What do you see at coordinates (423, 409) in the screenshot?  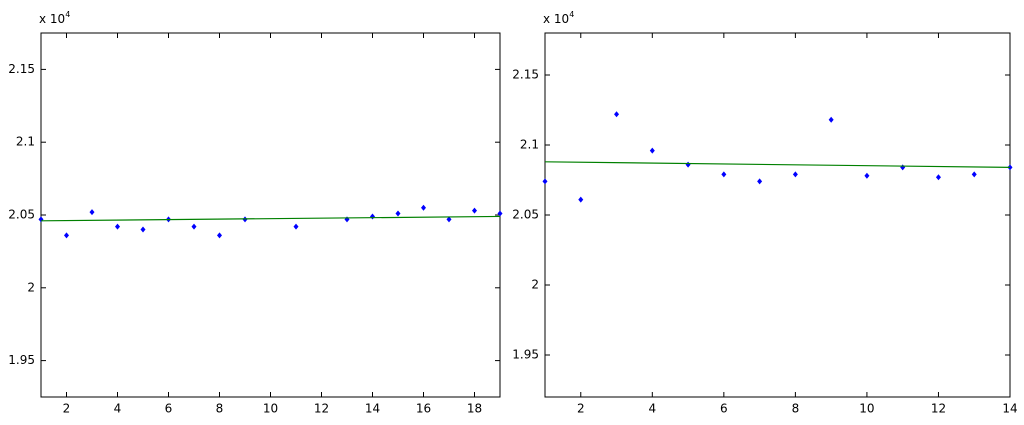 I see `x-tick-label: 16` at bounding box center [423, 409].